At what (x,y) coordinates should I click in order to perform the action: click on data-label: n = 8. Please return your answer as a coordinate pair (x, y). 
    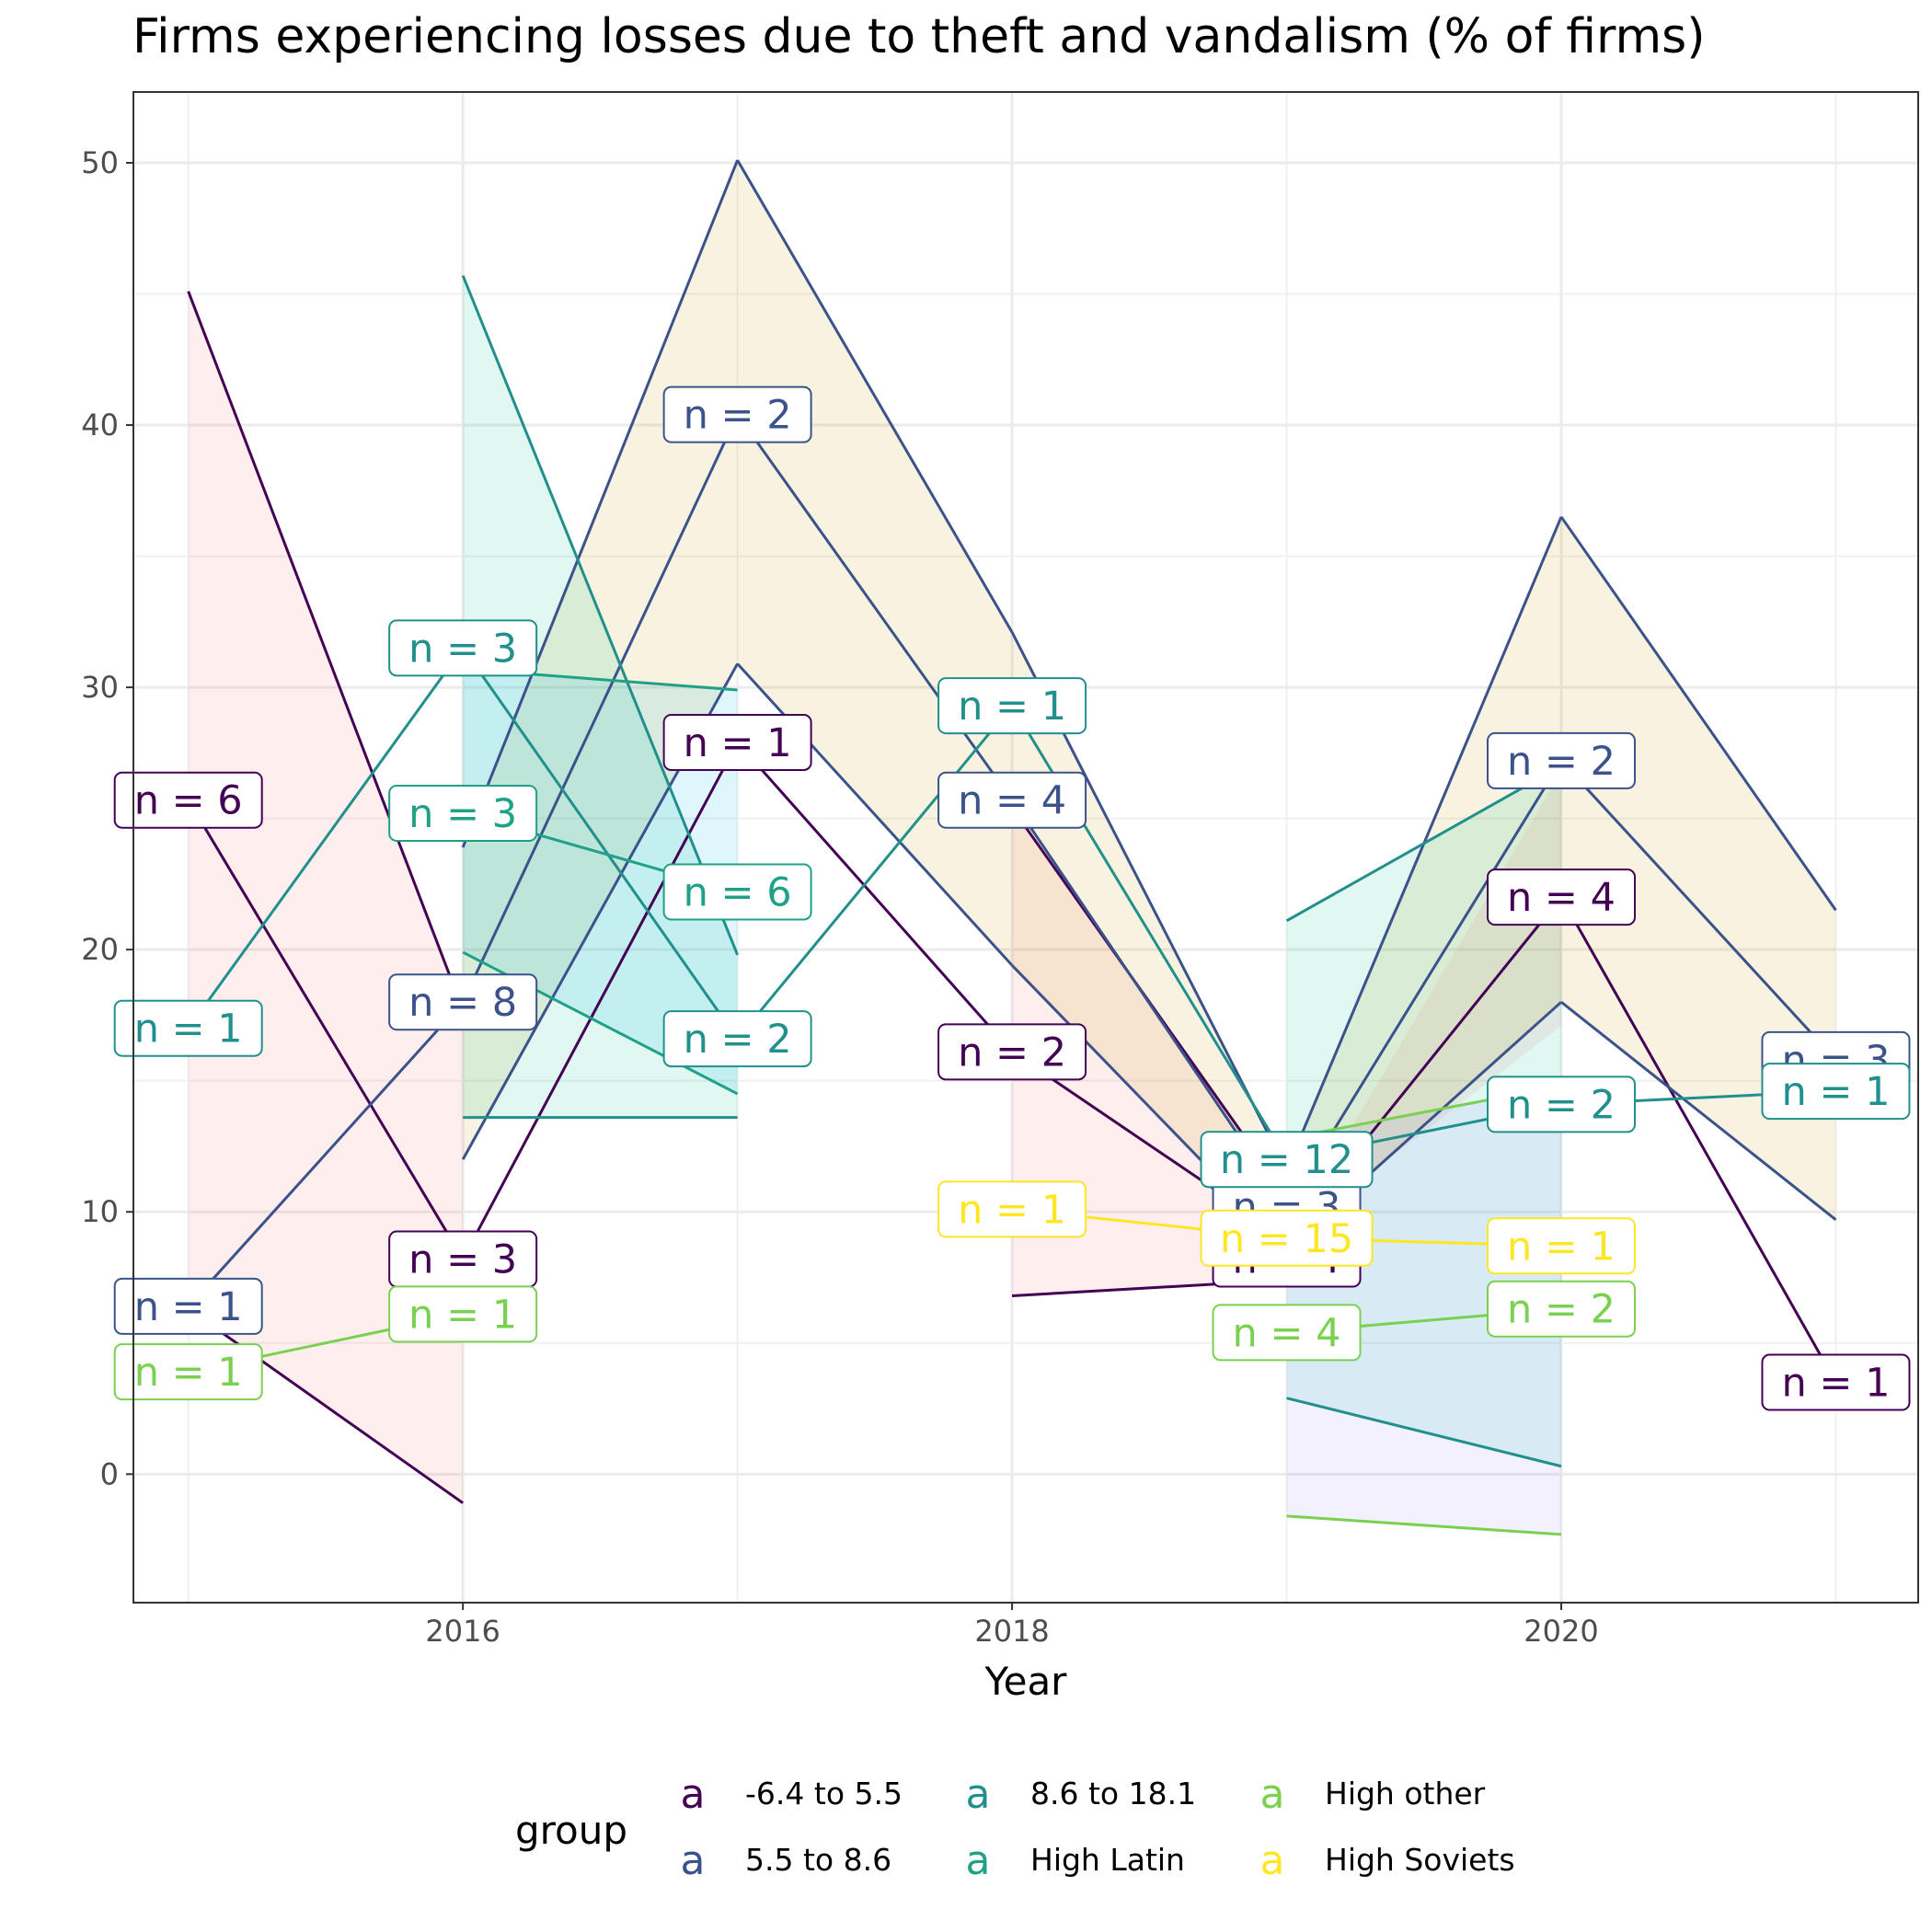
    Looking at the image, I should click on (463, 1002).